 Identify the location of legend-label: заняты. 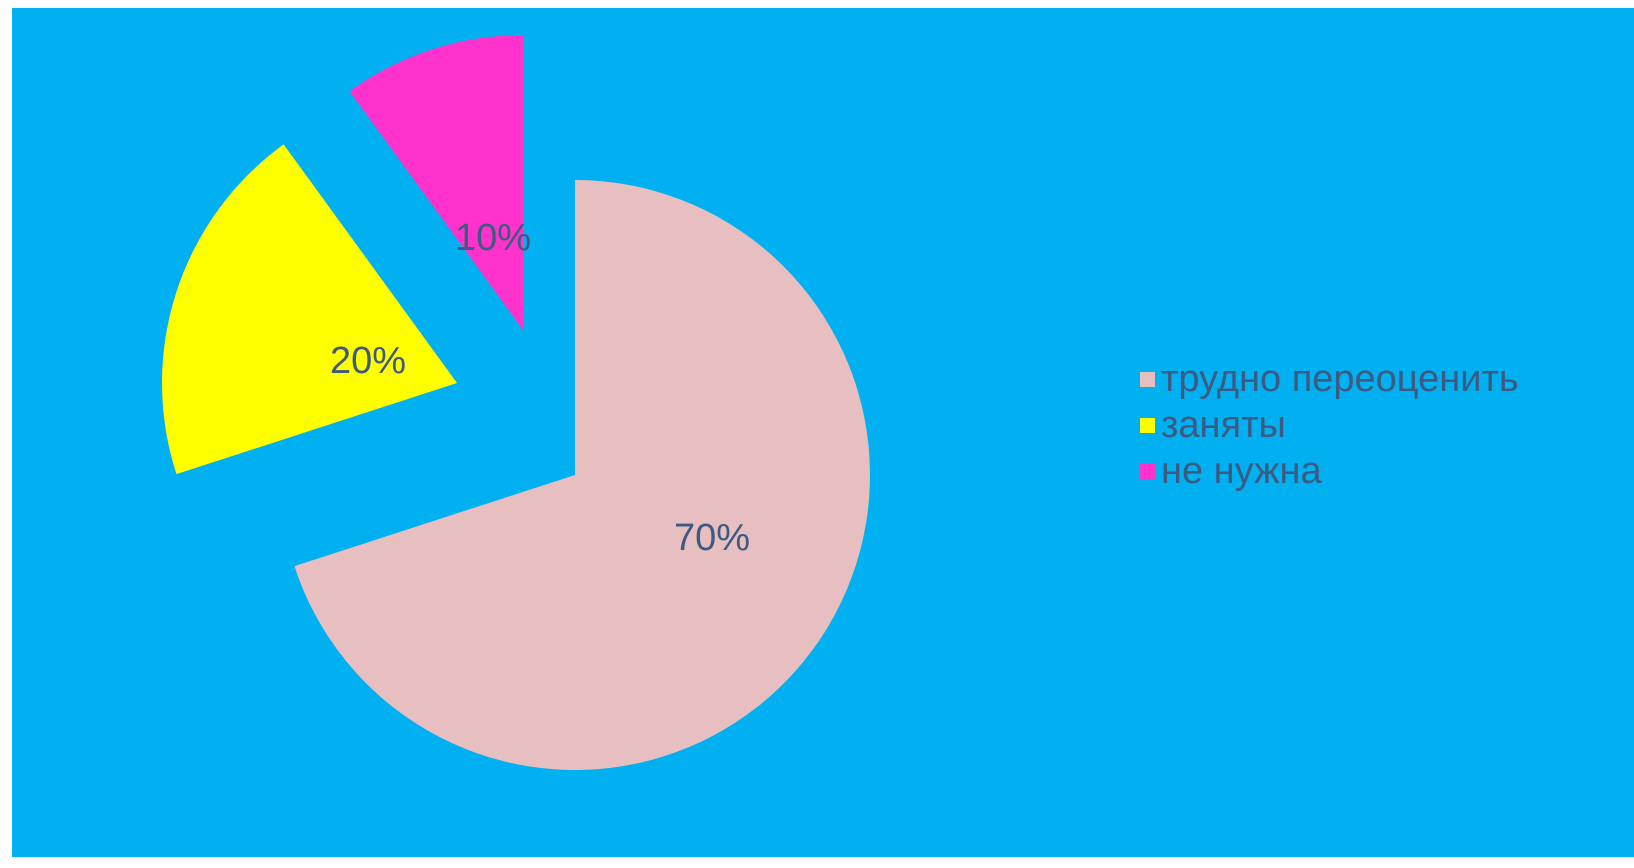
(1223, 425).